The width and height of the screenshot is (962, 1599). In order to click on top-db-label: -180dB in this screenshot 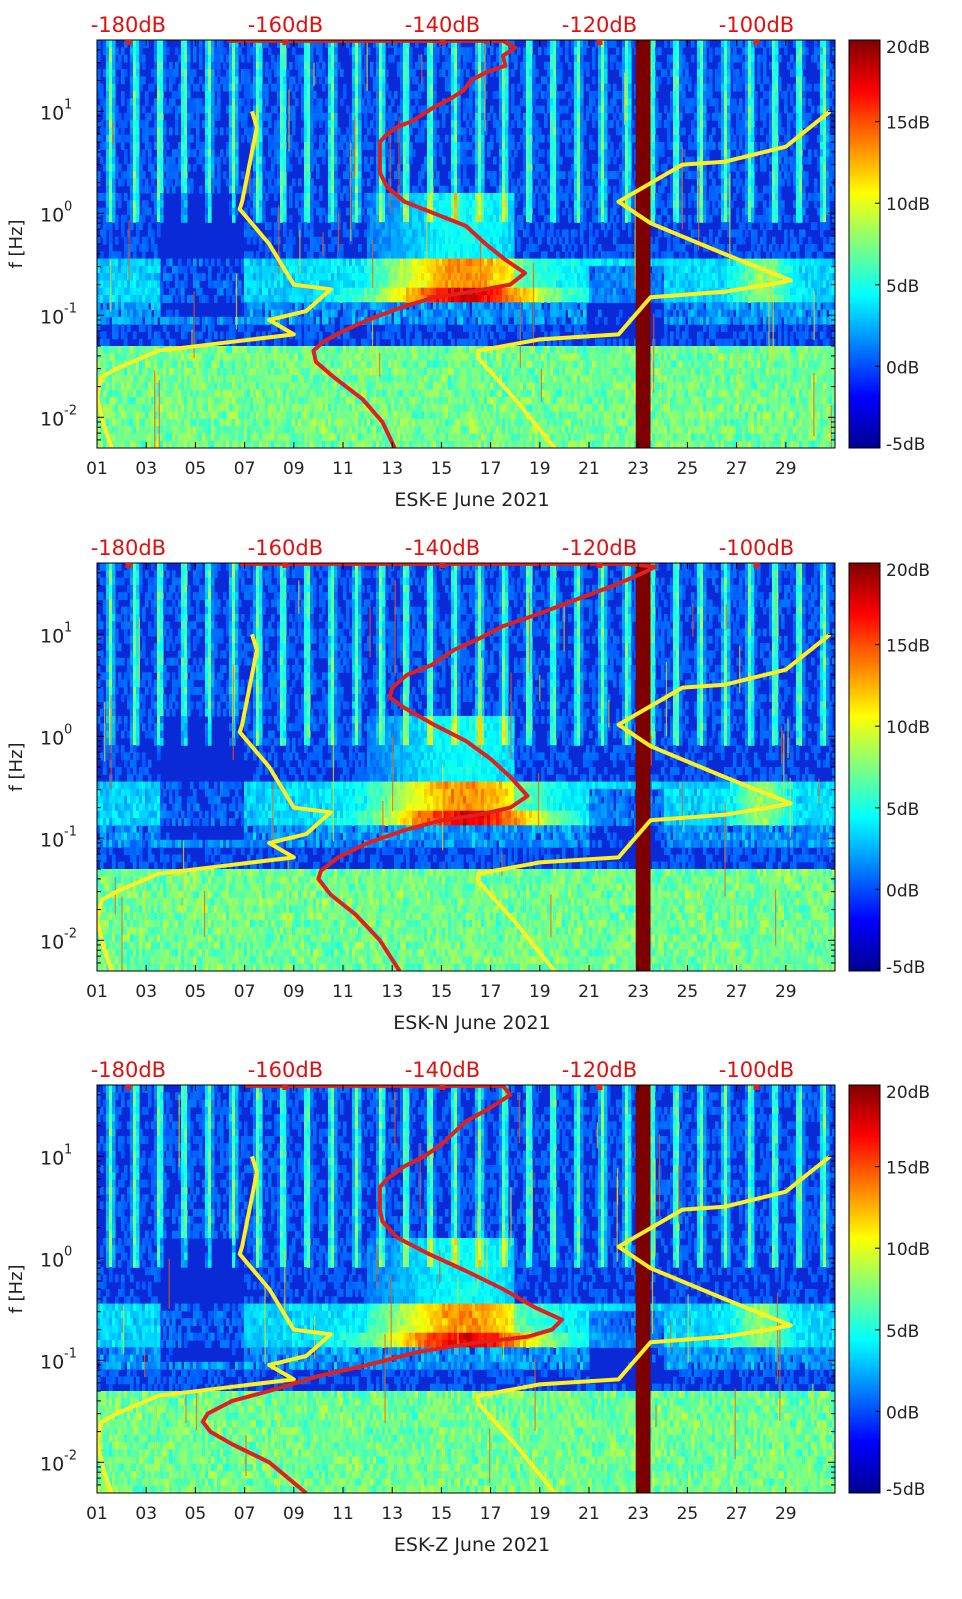, I will do `click(128, 548)`.